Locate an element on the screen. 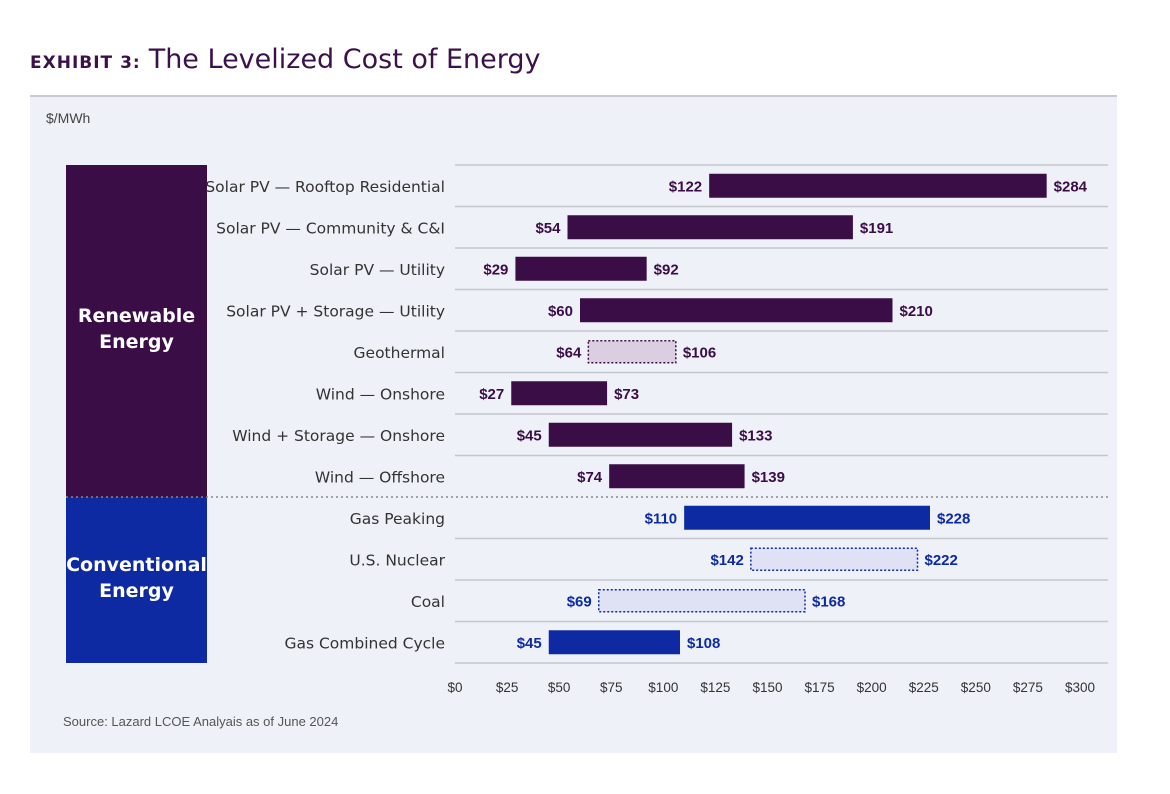 Image resolution: width=1170 pixels, height=794 pixels. high-value-label: $210 is located at coordinates (916, 311).